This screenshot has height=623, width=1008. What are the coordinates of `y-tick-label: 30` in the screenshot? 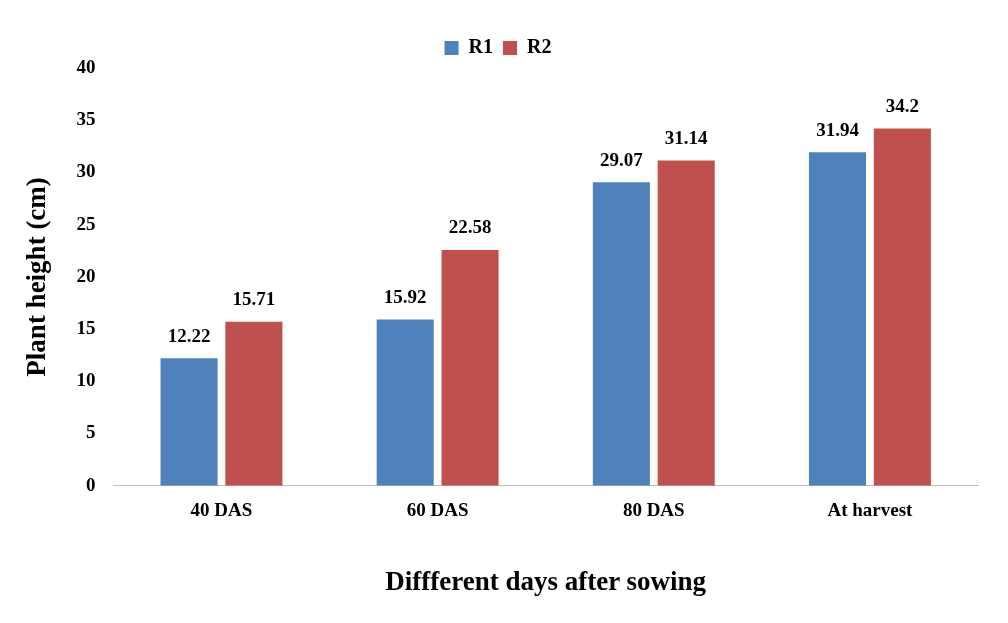 It's located at (86, 171).